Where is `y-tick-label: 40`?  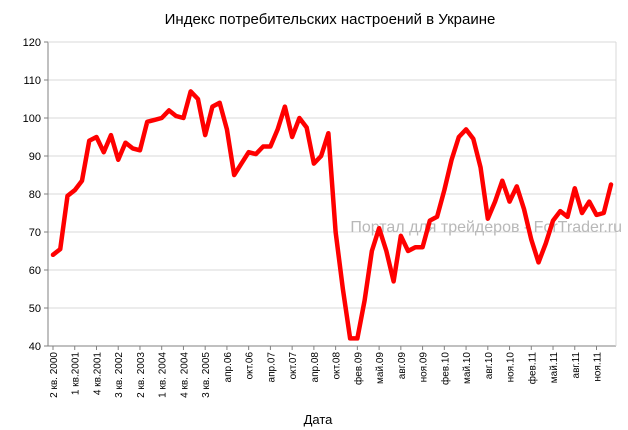 y-tick-label: 40 is located at coordinates (35, 347).